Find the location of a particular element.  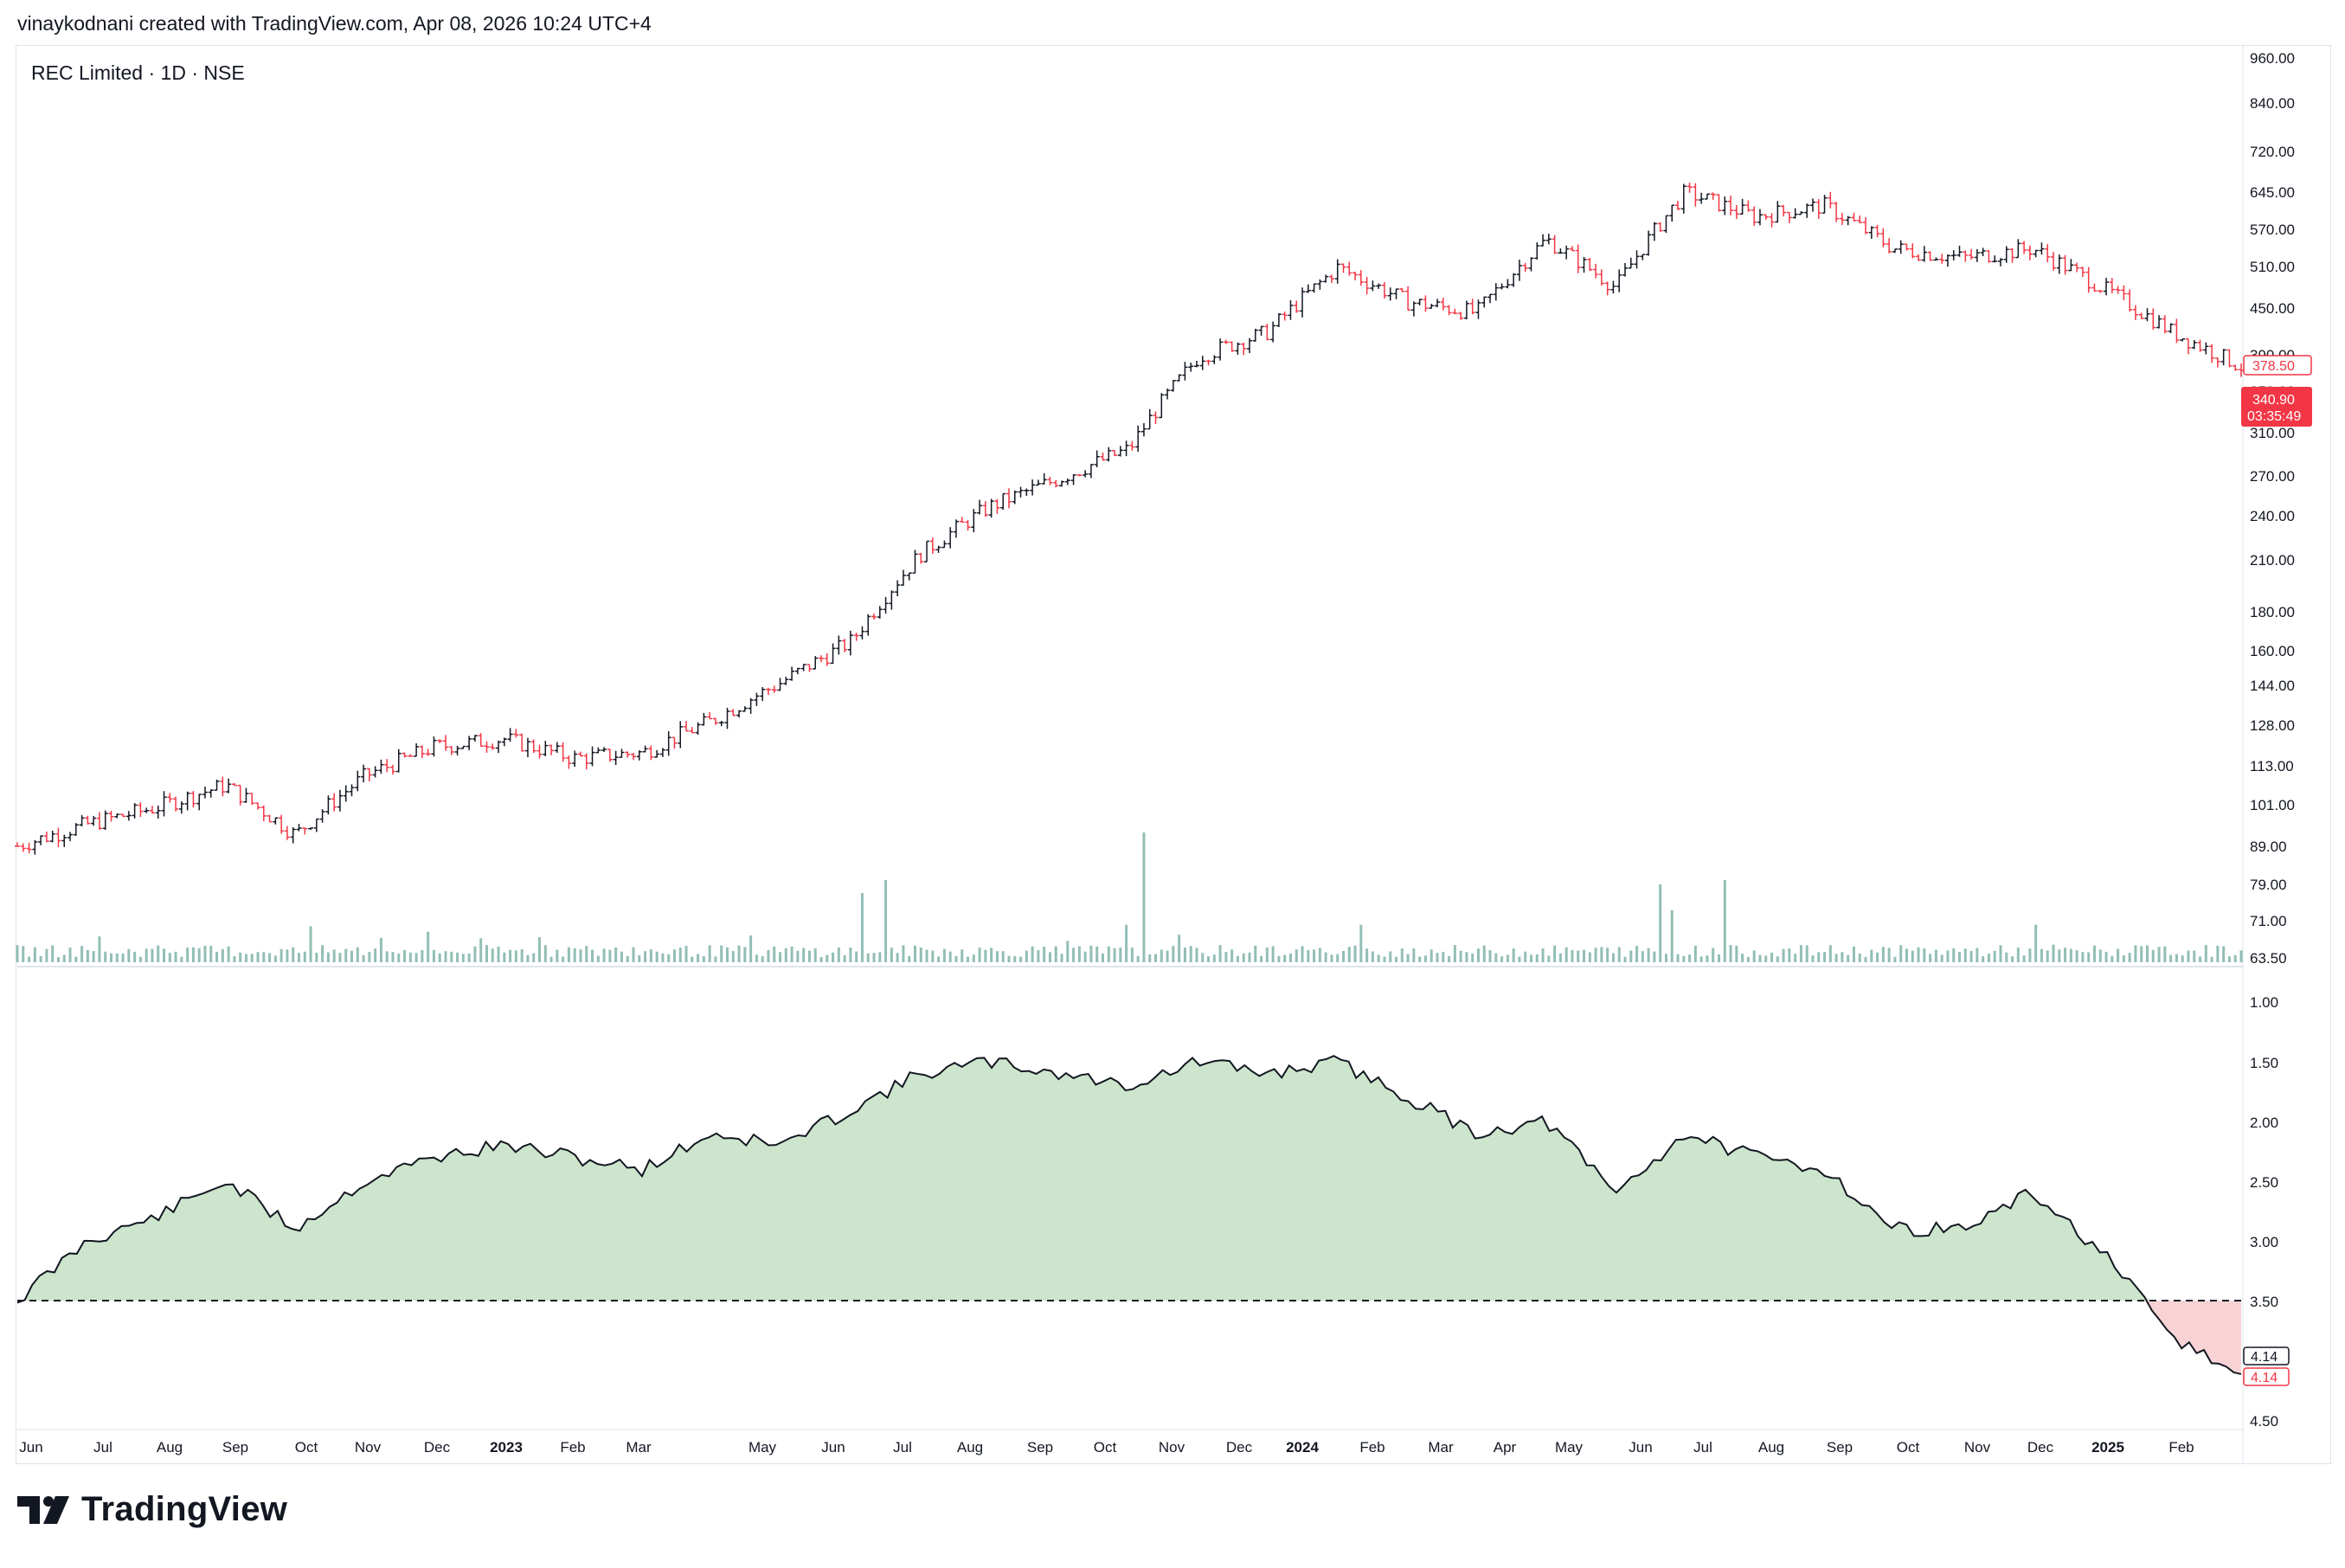

tradingview-brand: TradingView is located at coordinates (152, 1509).